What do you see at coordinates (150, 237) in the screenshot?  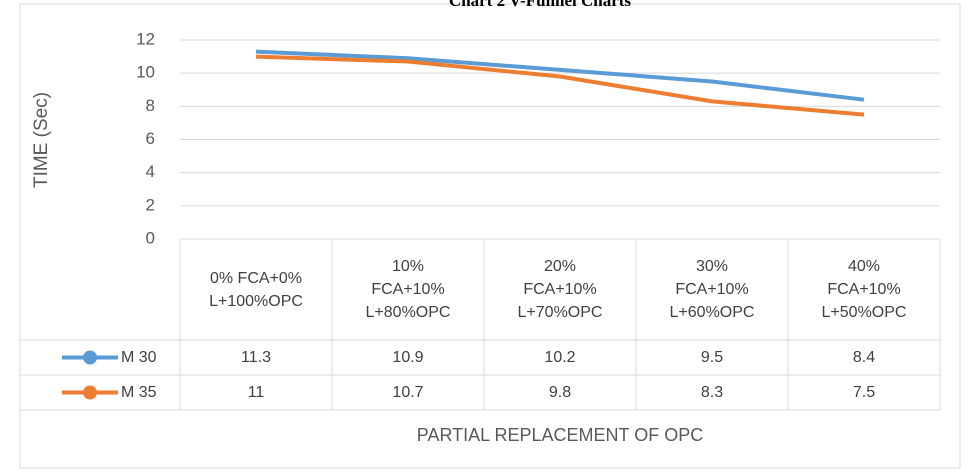 I see `y-tick-label: 0` at bounding box center [150, 237].